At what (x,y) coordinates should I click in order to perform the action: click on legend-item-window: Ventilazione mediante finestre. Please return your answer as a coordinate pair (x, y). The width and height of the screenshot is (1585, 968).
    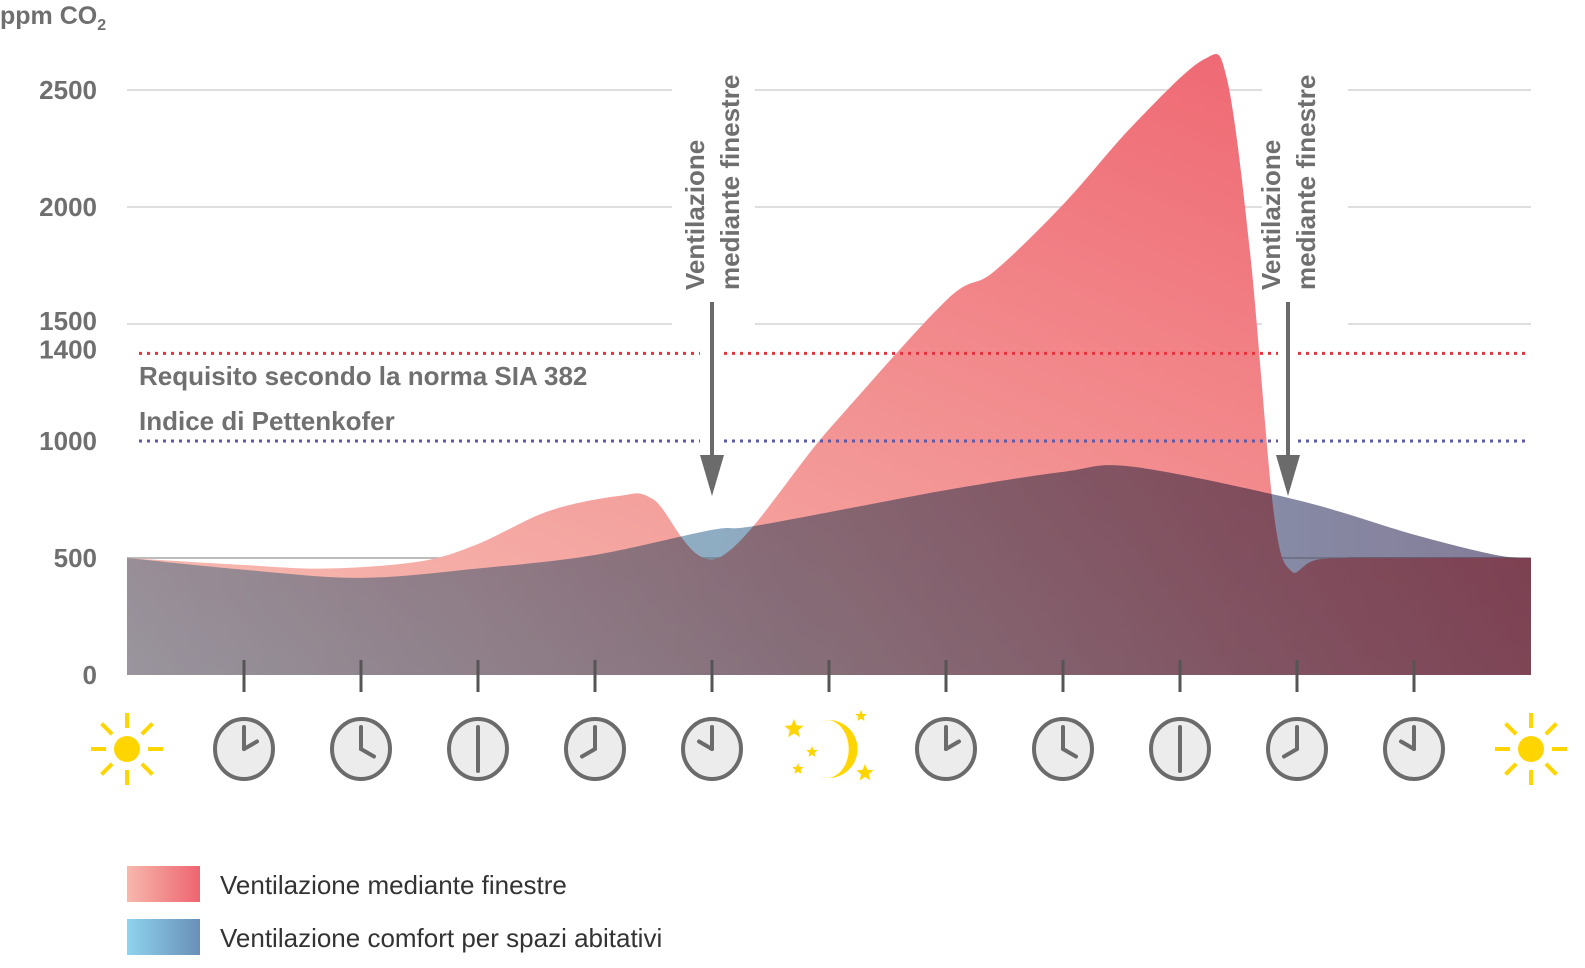
    Looking at the image, I should click on (347, 884).